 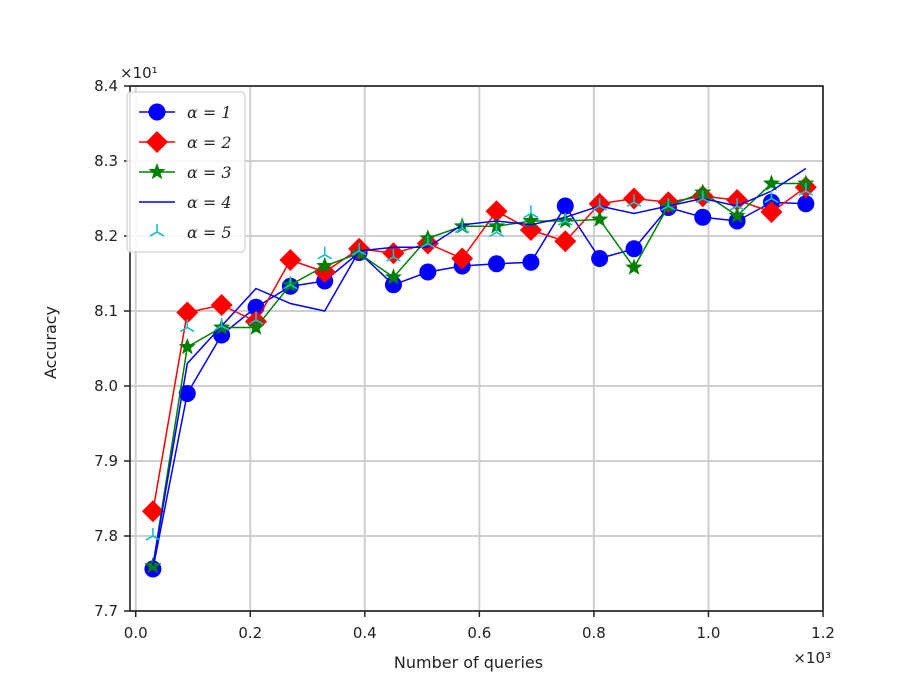 What do you see at coordinates (209, 112) in the screenshot?
I see `legend-label: α = 1` at bounding box center [209, 112].